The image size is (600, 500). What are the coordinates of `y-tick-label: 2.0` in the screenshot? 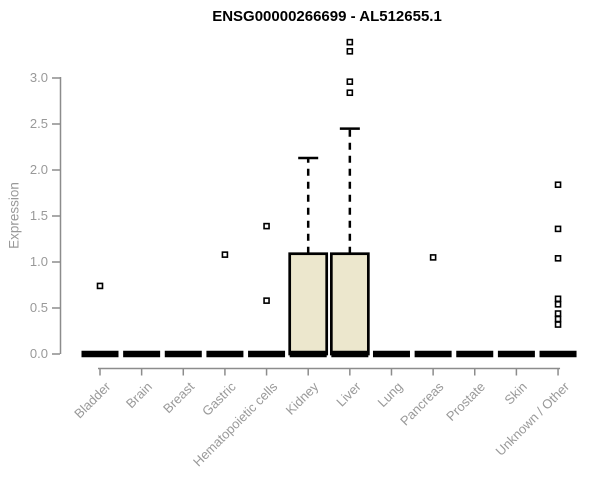 It's located at (38, 169).